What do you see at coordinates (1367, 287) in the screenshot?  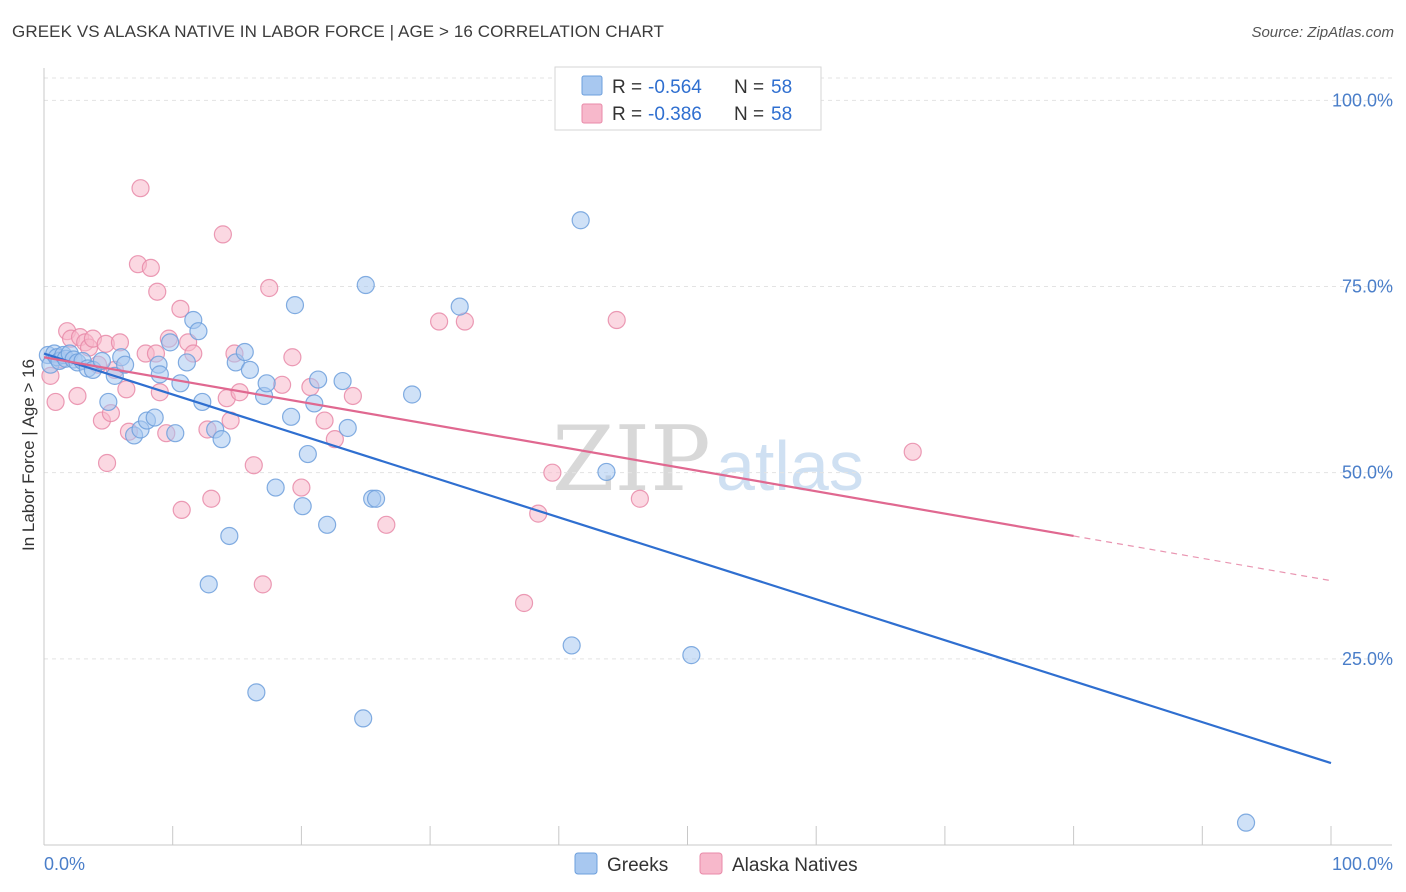 I see `y-tick-label-75: 75.0%` at bounding box center [1367, 287].